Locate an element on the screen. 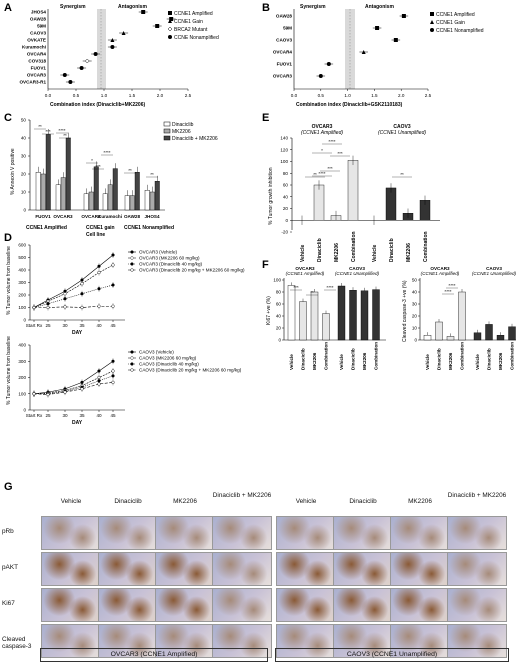  ihc-row-label: pRb is located at coordinates (8, 531).